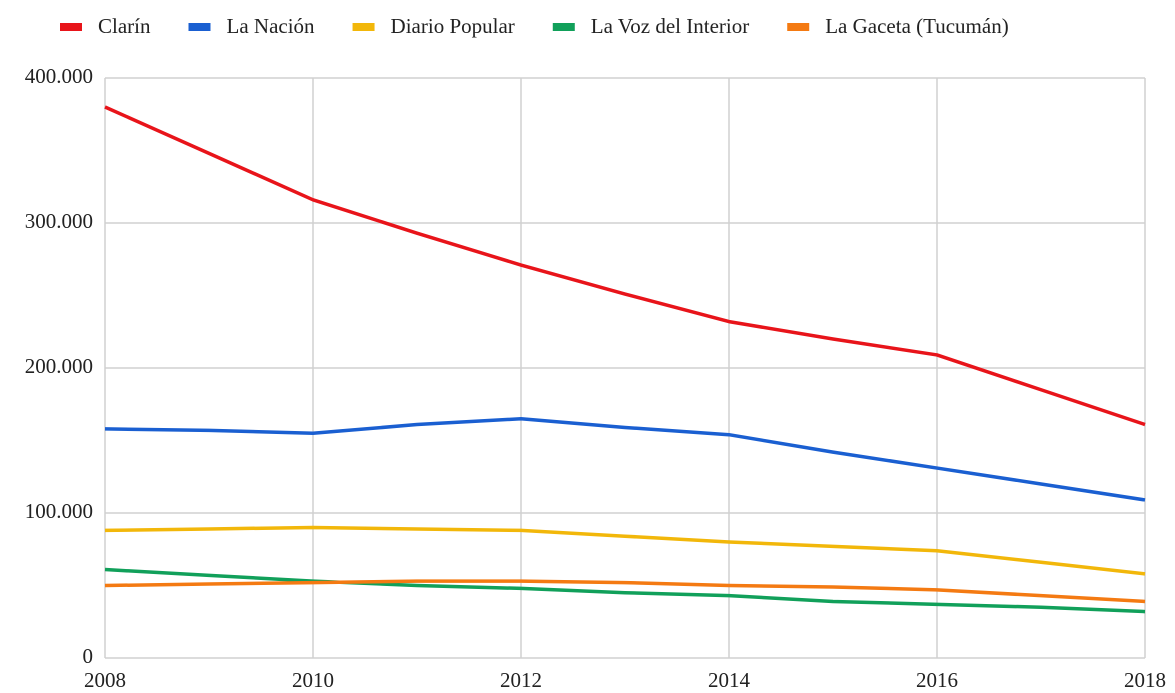  I want to click on legend-label: La Nación, so click(271, 26).